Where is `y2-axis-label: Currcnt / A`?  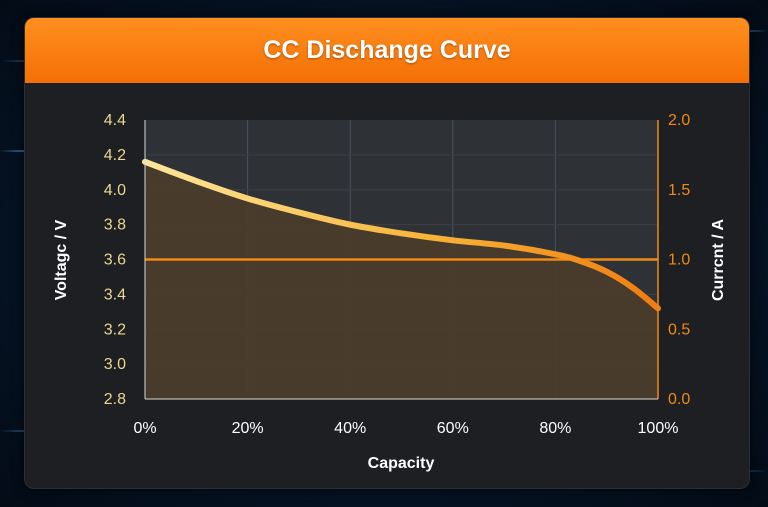 y2-axis-label: Currcnt / A is located at coordinates (718, 260).